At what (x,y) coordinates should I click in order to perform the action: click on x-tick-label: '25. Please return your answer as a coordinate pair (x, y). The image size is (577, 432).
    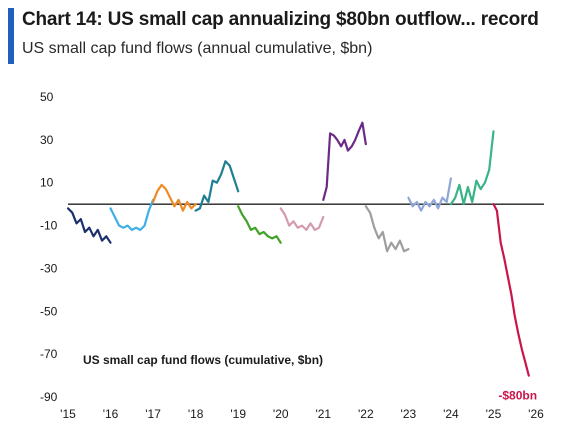
    Looking at the image, I should click on (494, 414).